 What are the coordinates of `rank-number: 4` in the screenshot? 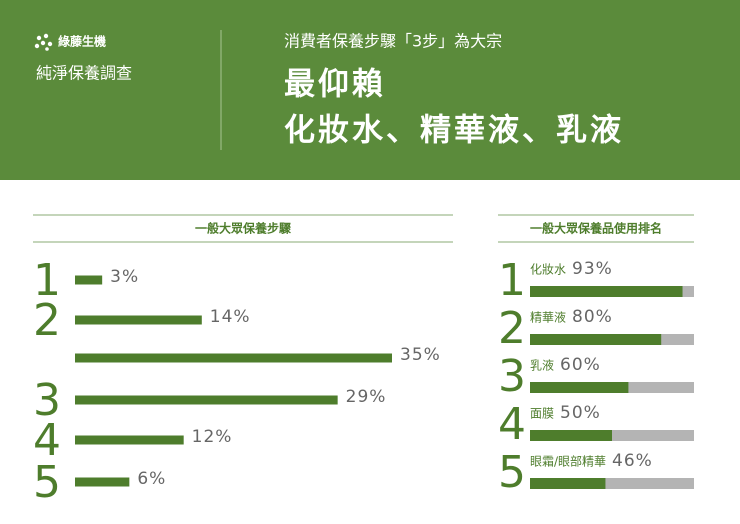 It's located at (512, 424).